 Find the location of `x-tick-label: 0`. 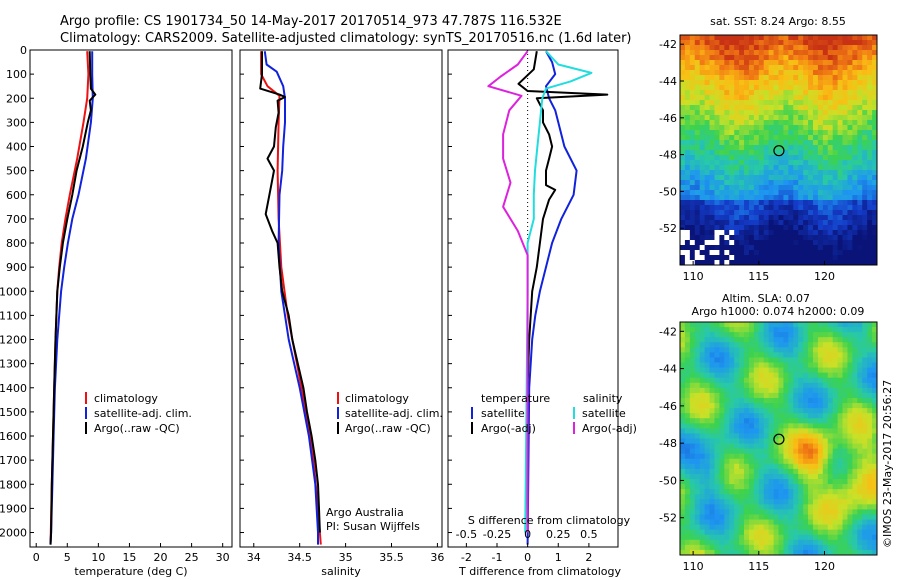

x-tick-label: 0 is located at coordinates (36, 557).